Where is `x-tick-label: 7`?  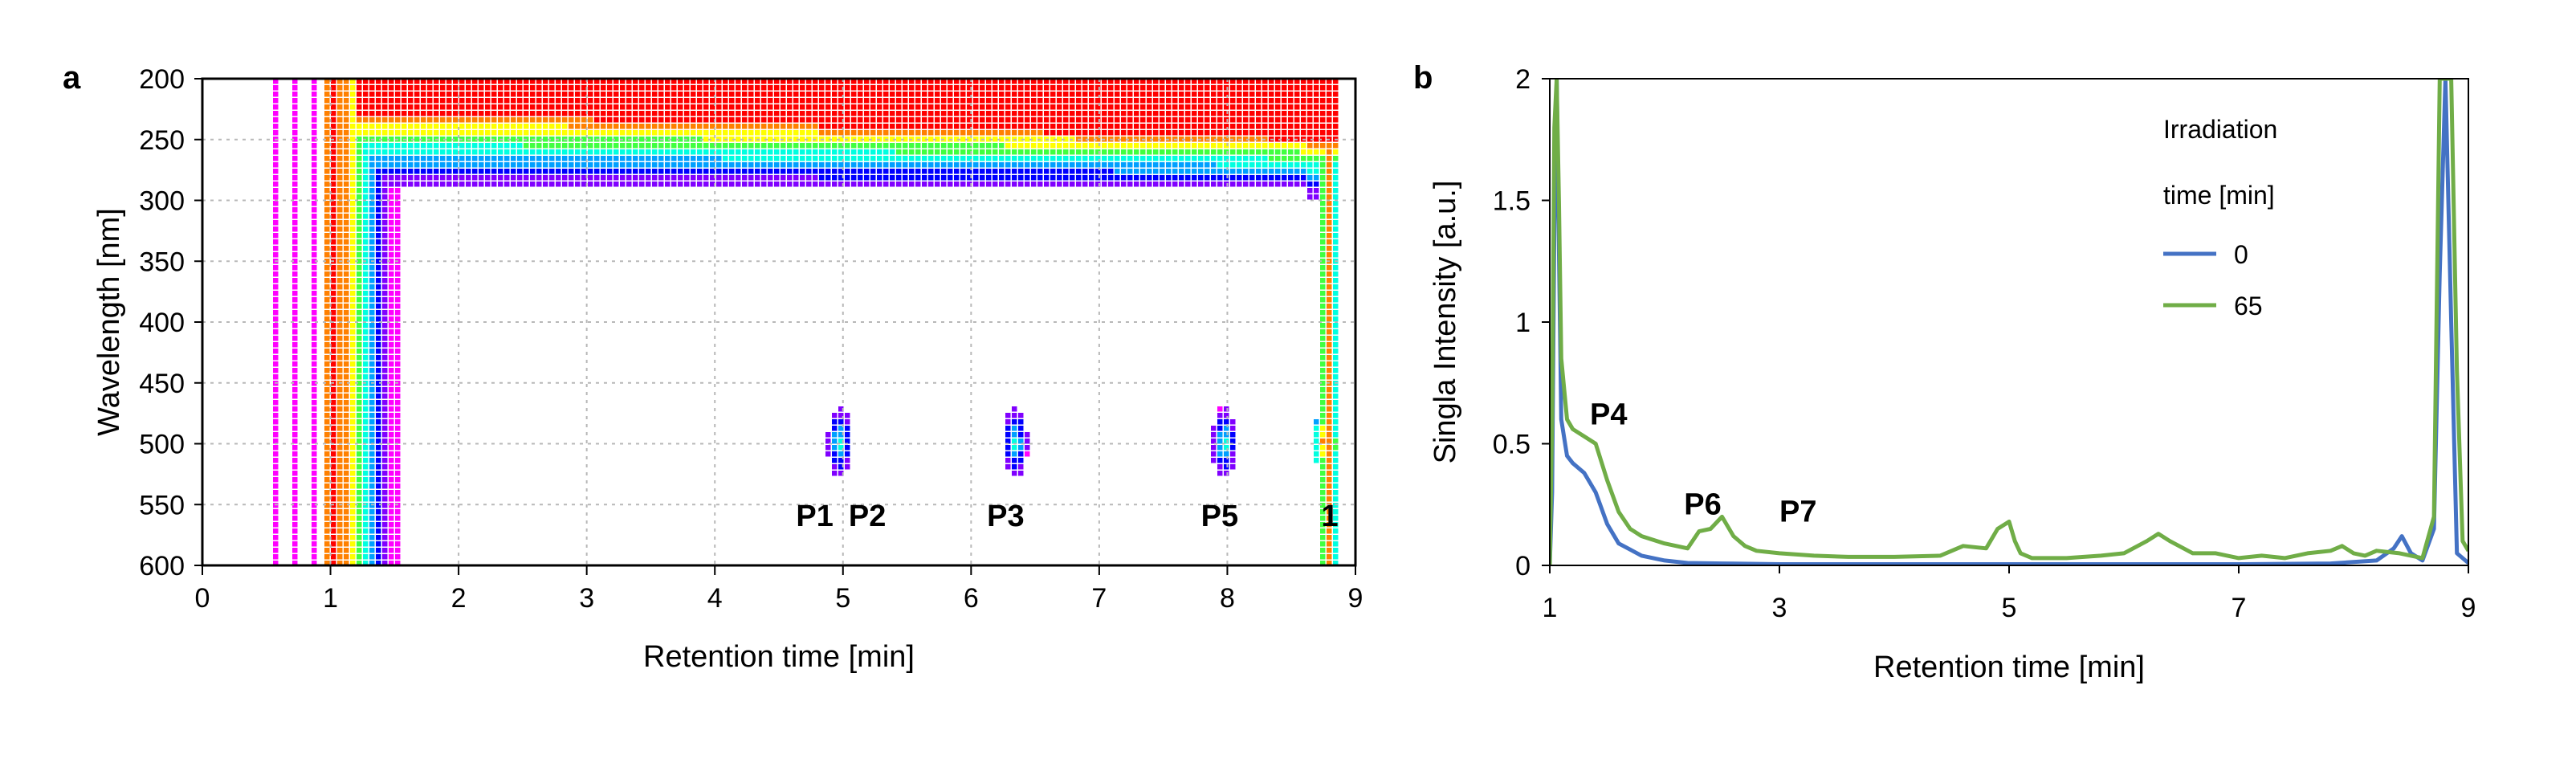
x-tick-label: 7 is located at coordinates (1099, 598).